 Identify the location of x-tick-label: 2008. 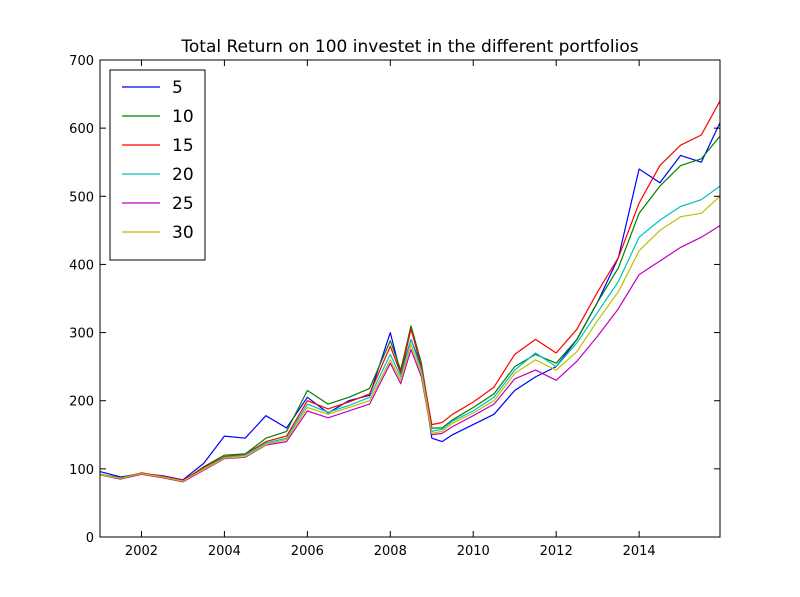
(390, 551).